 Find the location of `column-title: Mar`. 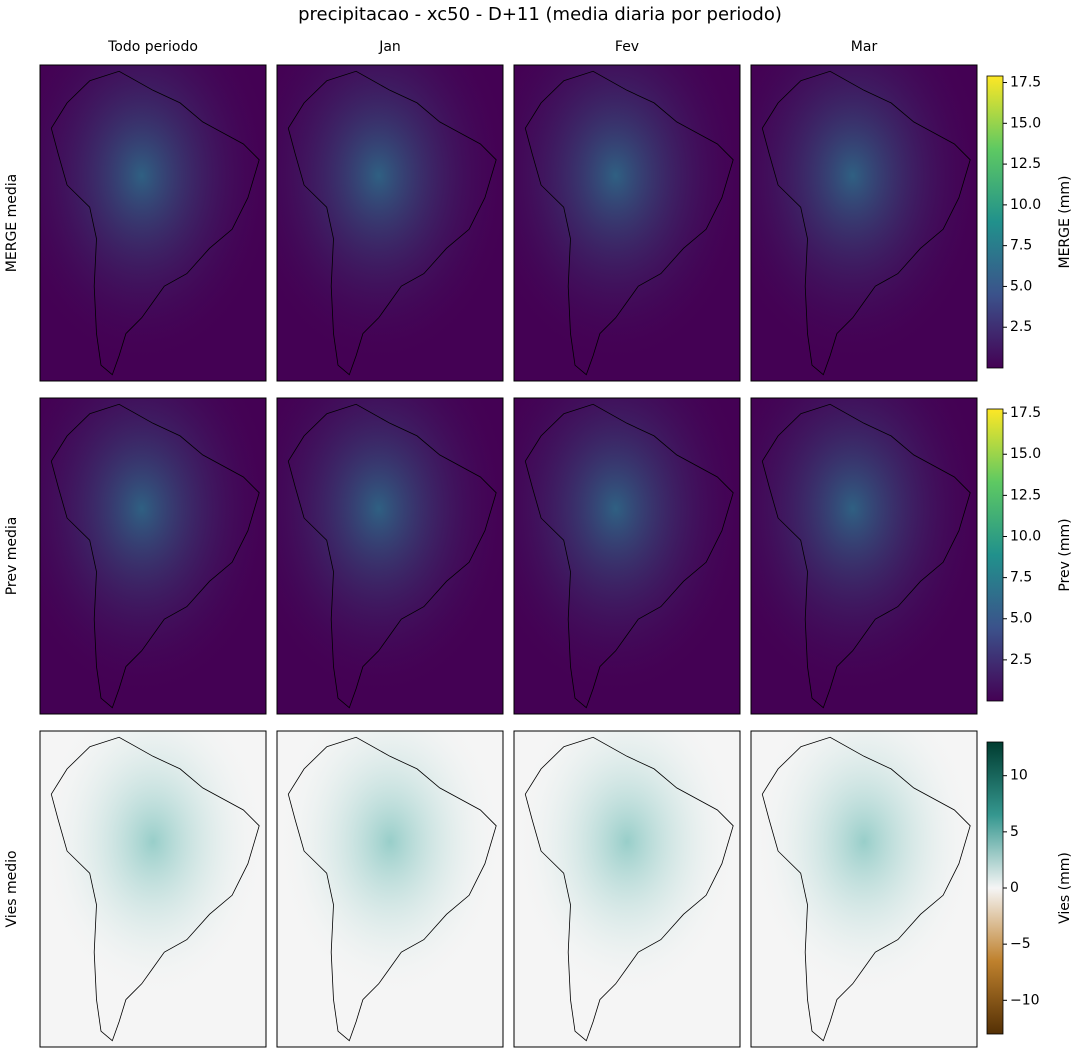

column-title: Mar is located at coordinates (864, 47).